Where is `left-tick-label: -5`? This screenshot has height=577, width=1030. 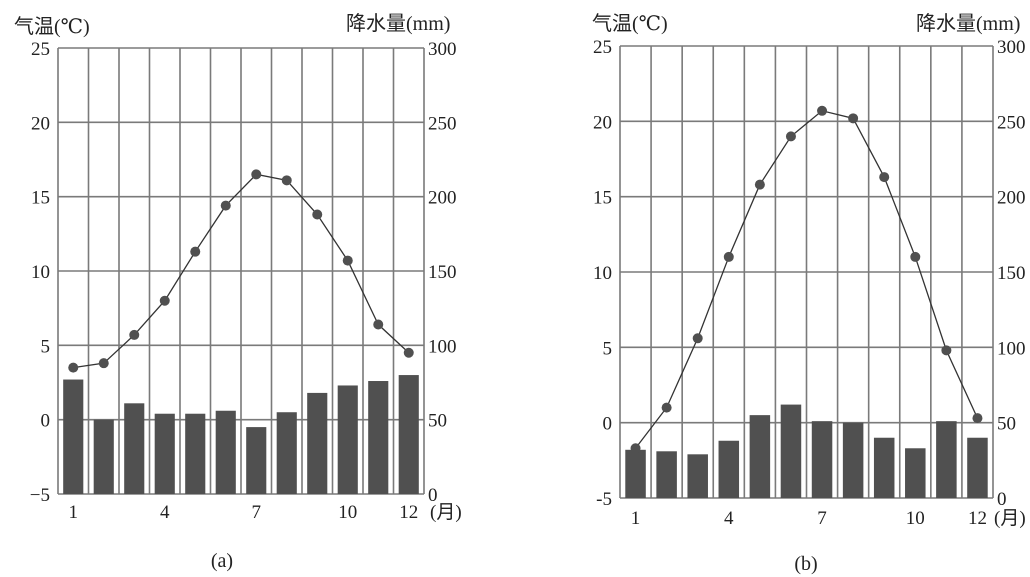
left-tick-label: -5 is located at coordinates (604, 499).